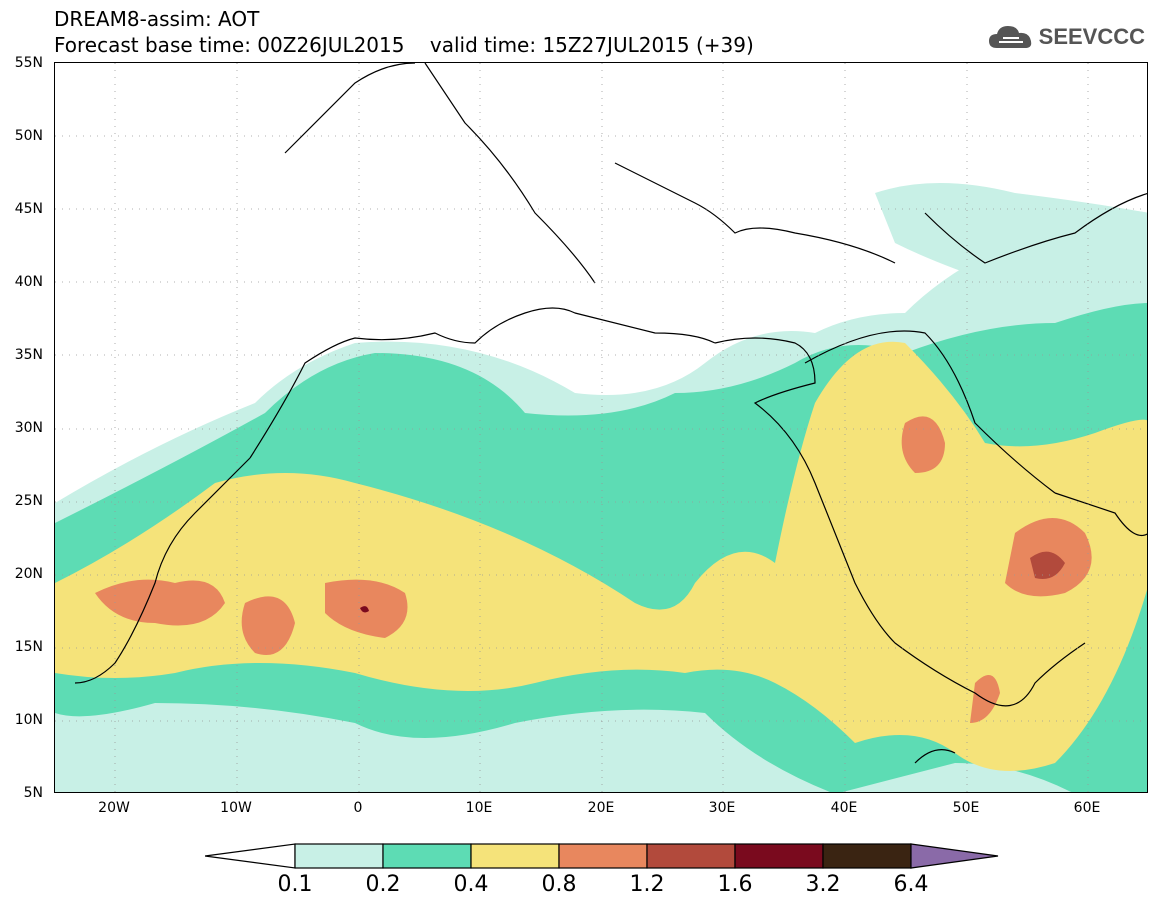 Image resolution: width=1165 pixels, height=905 pixels. What do you see at coordinates (722, 808) in the screenshot?
I see `lon-label: 30E` at bounding box center [722, 808].